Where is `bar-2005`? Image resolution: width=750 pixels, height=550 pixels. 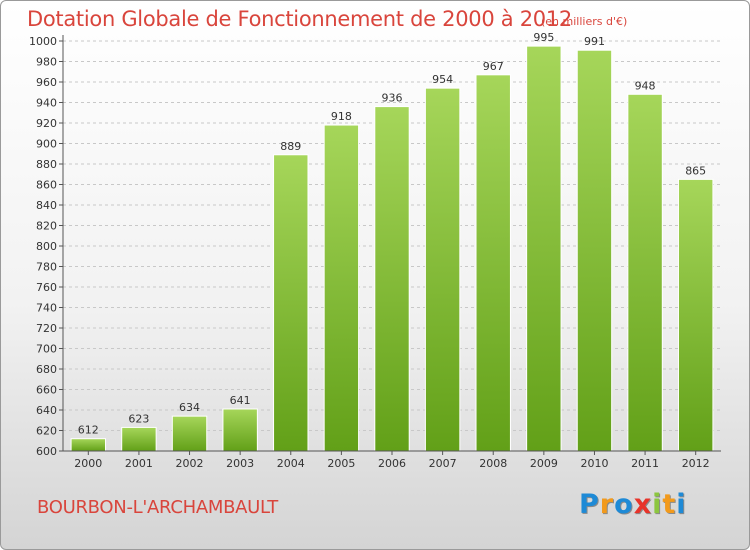
bar-2005 is located at coordinates (341, 288).